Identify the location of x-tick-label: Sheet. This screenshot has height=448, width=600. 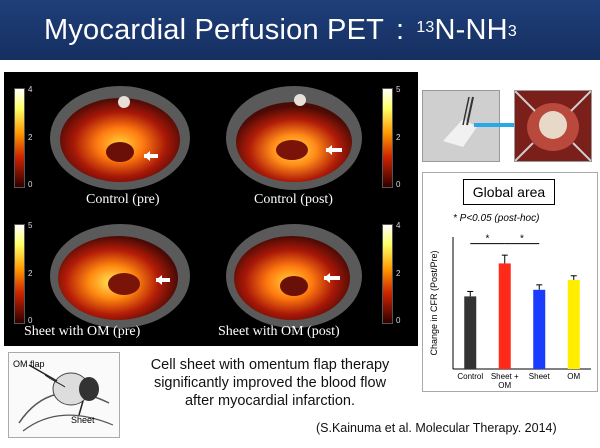
(540, 376).